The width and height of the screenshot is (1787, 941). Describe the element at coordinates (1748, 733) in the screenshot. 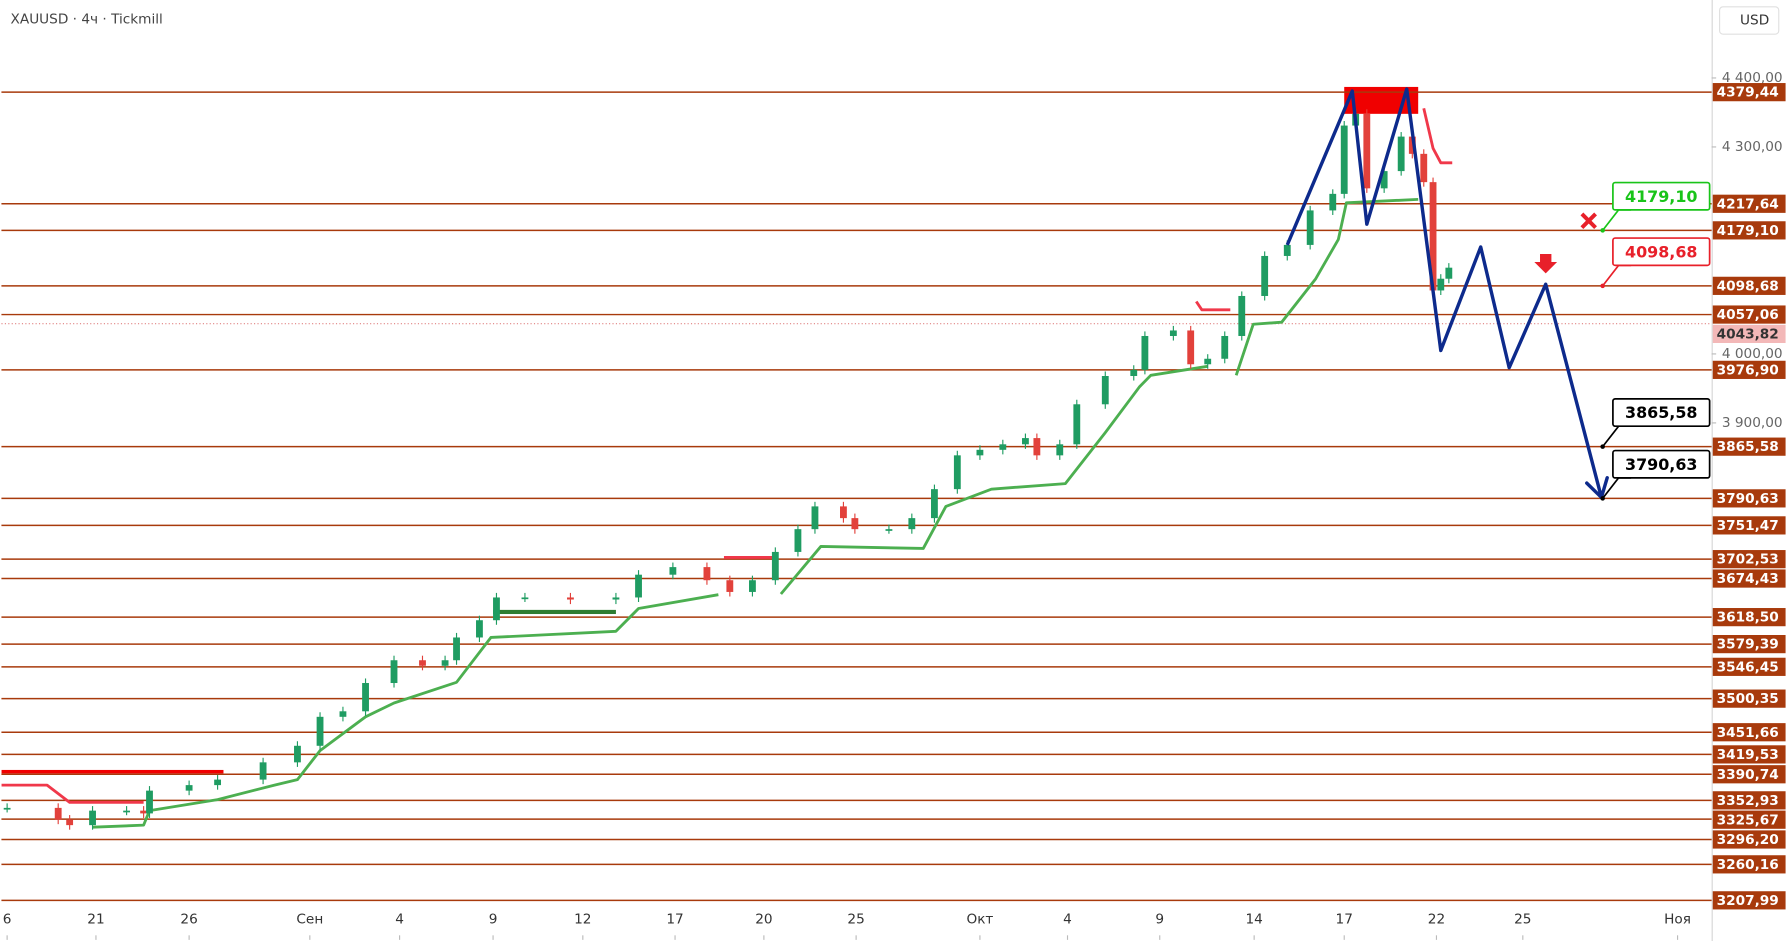

I see `level-label: 3451,66` at that location.